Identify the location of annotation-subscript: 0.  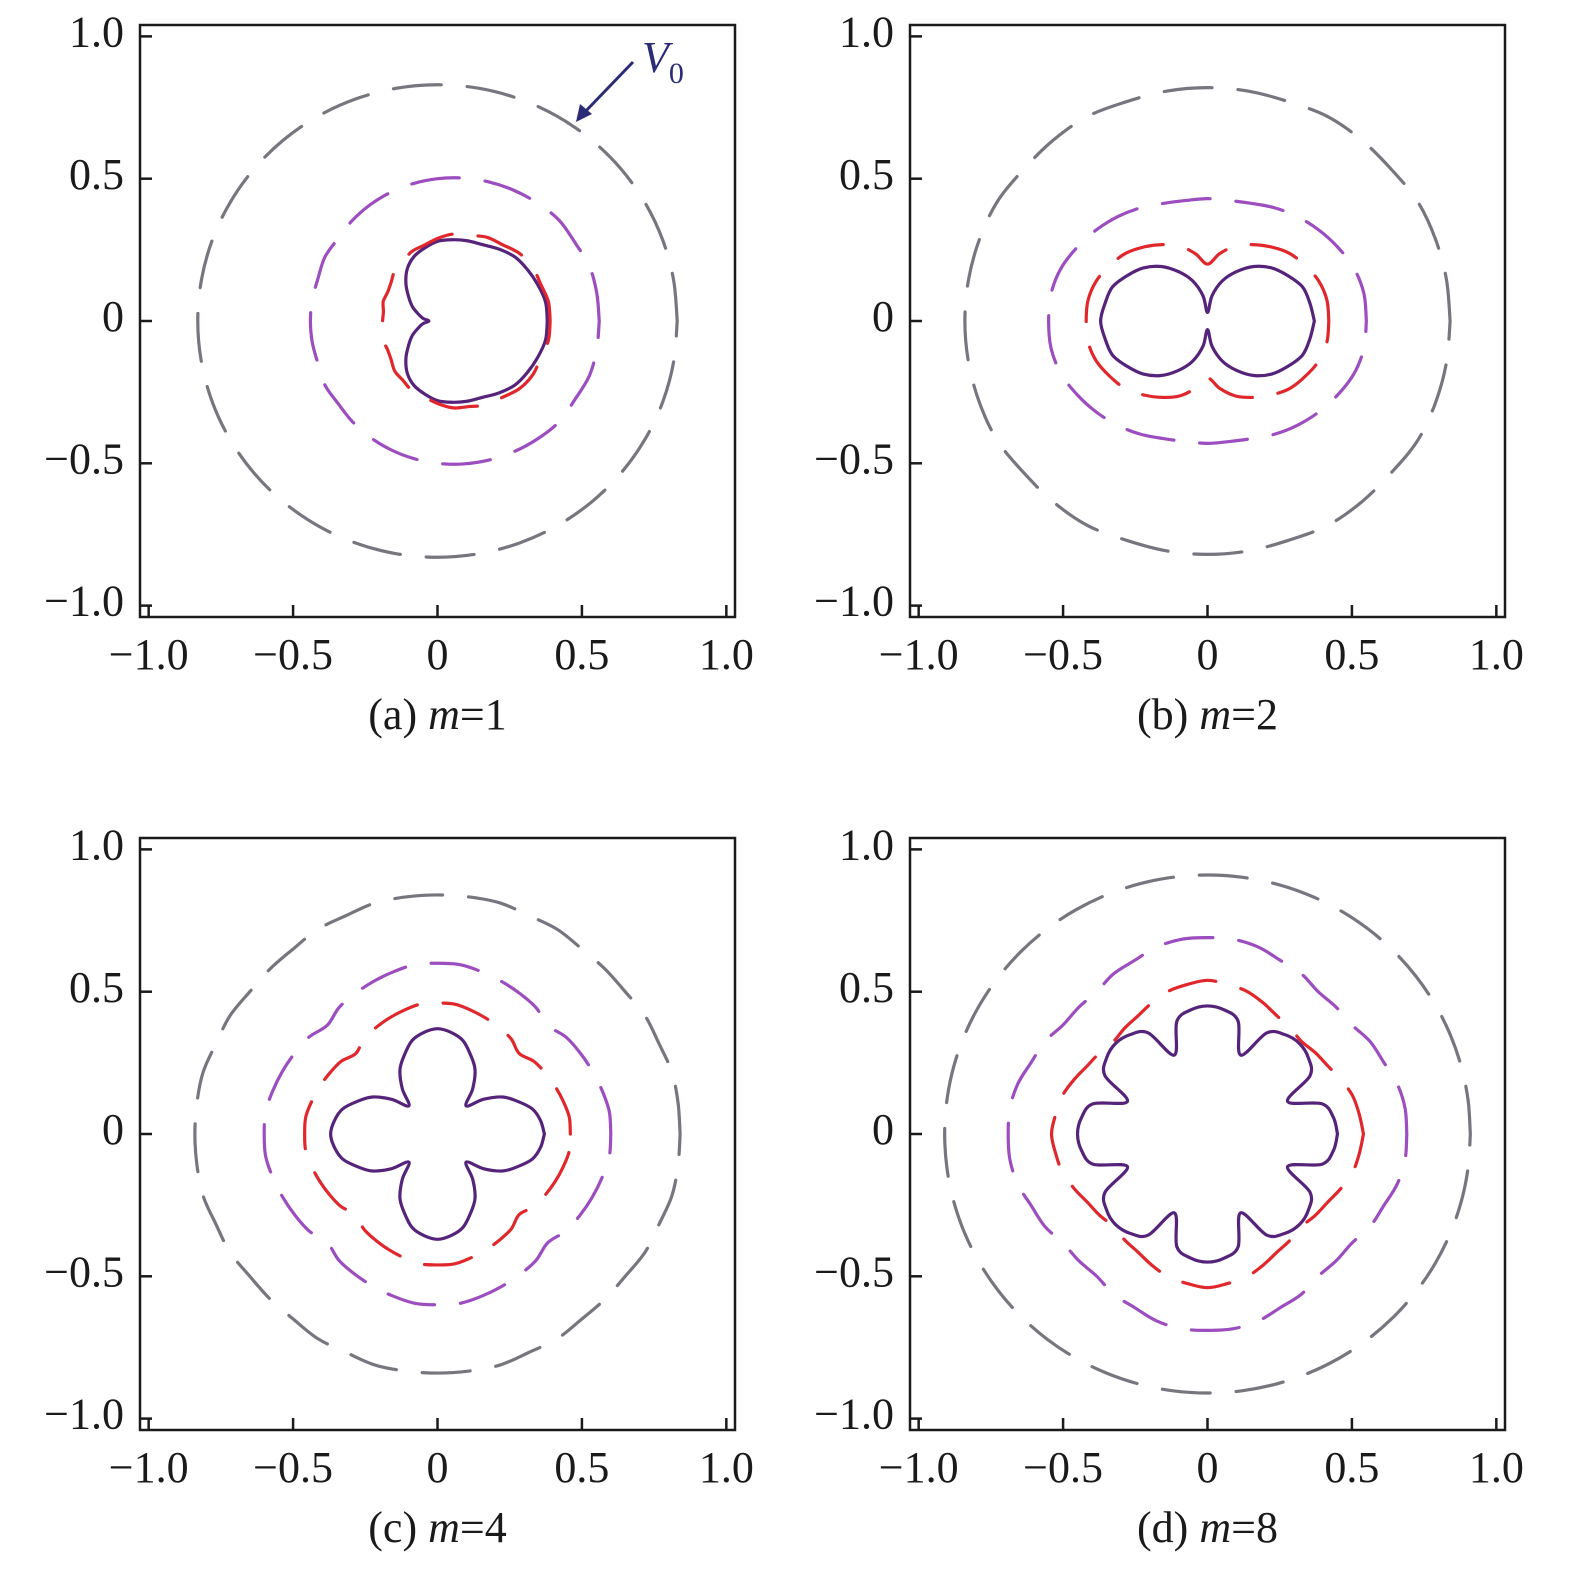
(676, 73).